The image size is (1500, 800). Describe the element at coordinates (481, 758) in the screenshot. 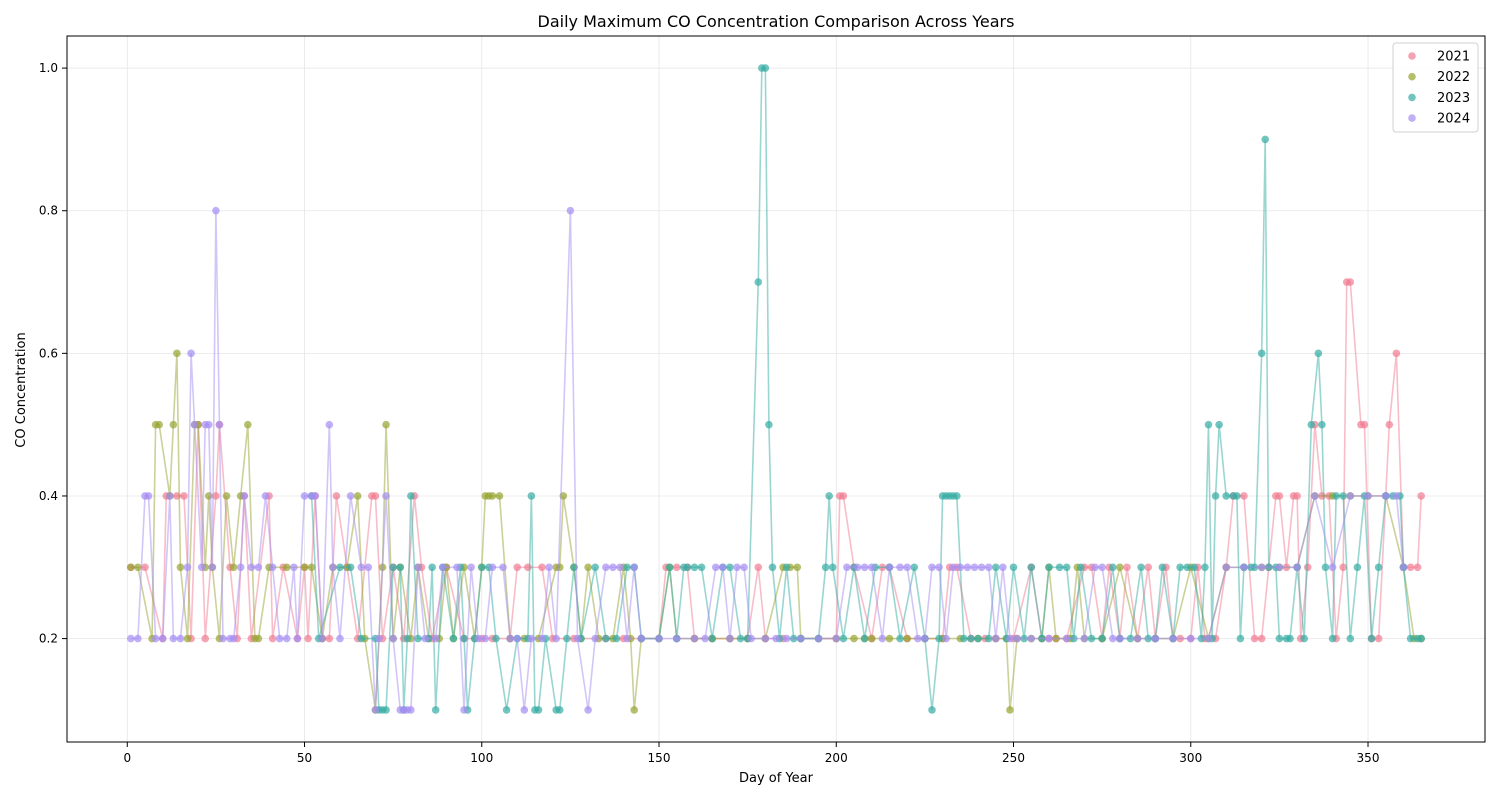

I see `x-tick-label: 100` at that location.